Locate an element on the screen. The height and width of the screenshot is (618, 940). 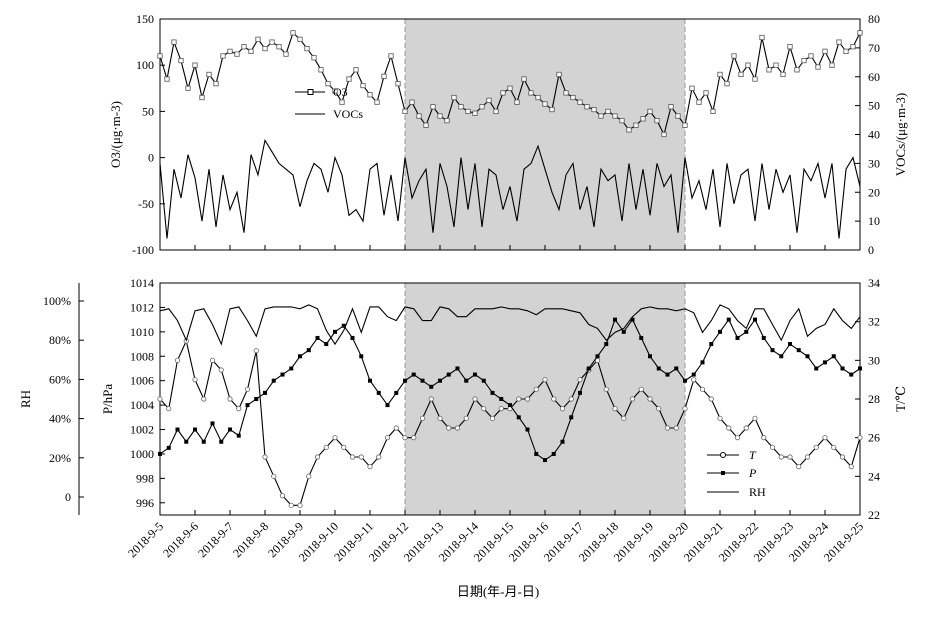
ytick-label-top-right: 10 is located at coordinates (874, 221).